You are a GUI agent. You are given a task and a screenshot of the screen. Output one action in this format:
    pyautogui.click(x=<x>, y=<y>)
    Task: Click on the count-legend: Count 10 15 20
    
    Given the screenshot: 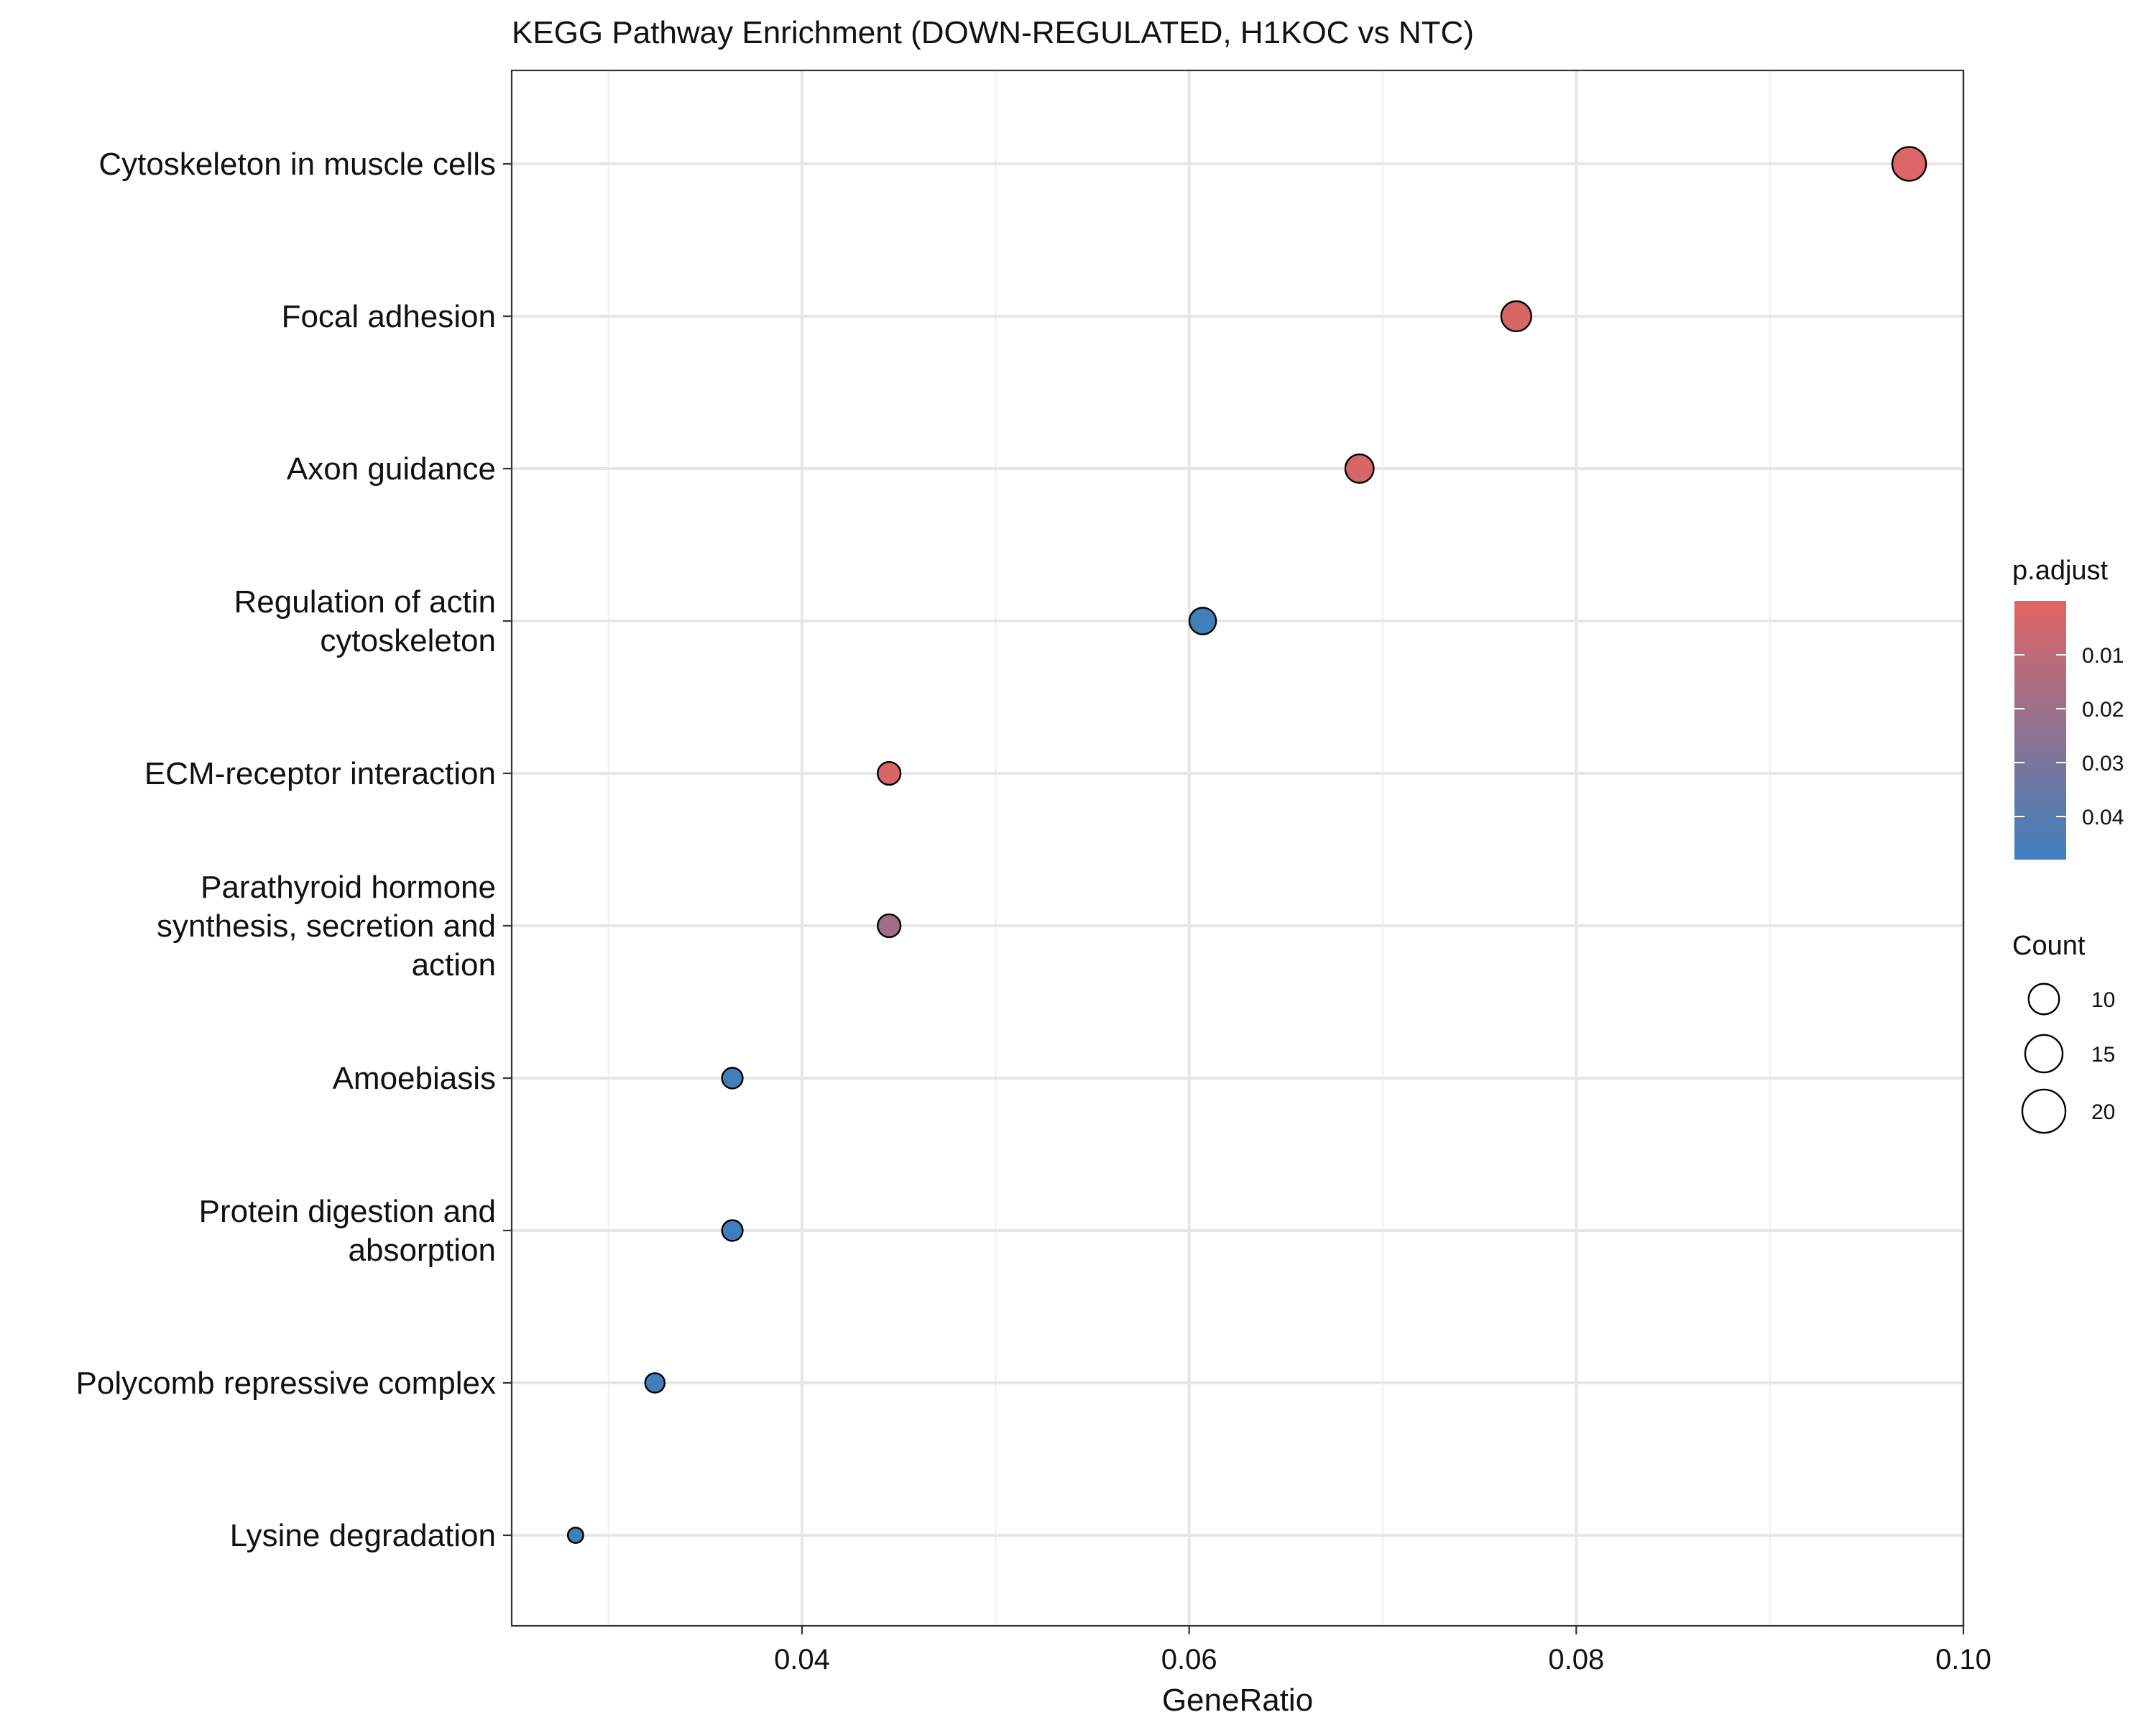 What is the action you would take?
    pyautogui.click(x=2063, y=1032)
    